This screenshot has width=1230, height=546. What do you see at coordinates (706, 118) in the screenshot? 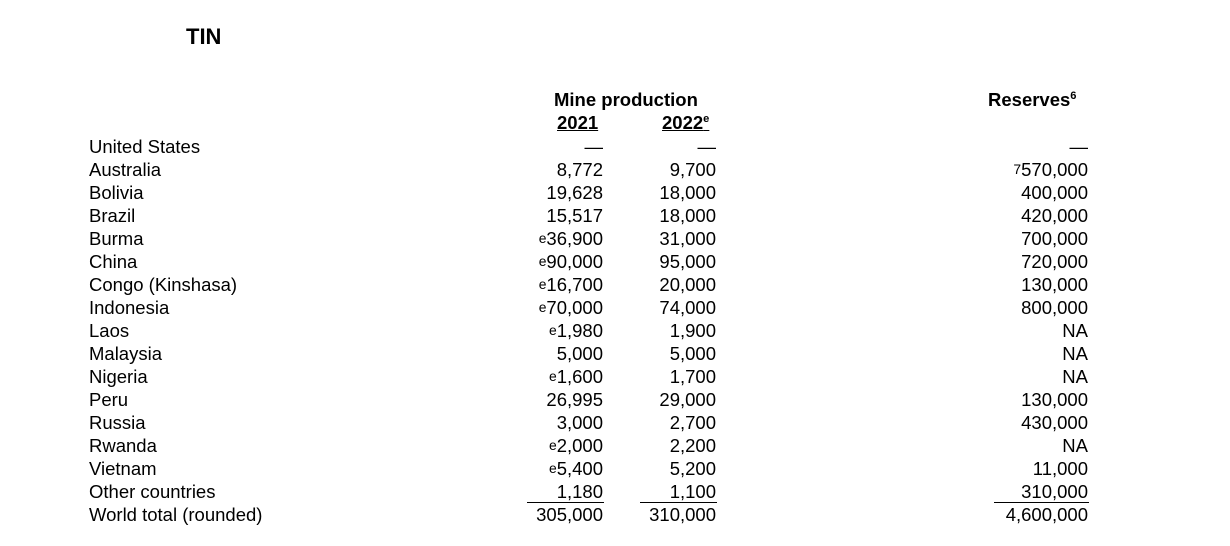
I see `estimate-note-marker: e` at bounding box center [706, 118].